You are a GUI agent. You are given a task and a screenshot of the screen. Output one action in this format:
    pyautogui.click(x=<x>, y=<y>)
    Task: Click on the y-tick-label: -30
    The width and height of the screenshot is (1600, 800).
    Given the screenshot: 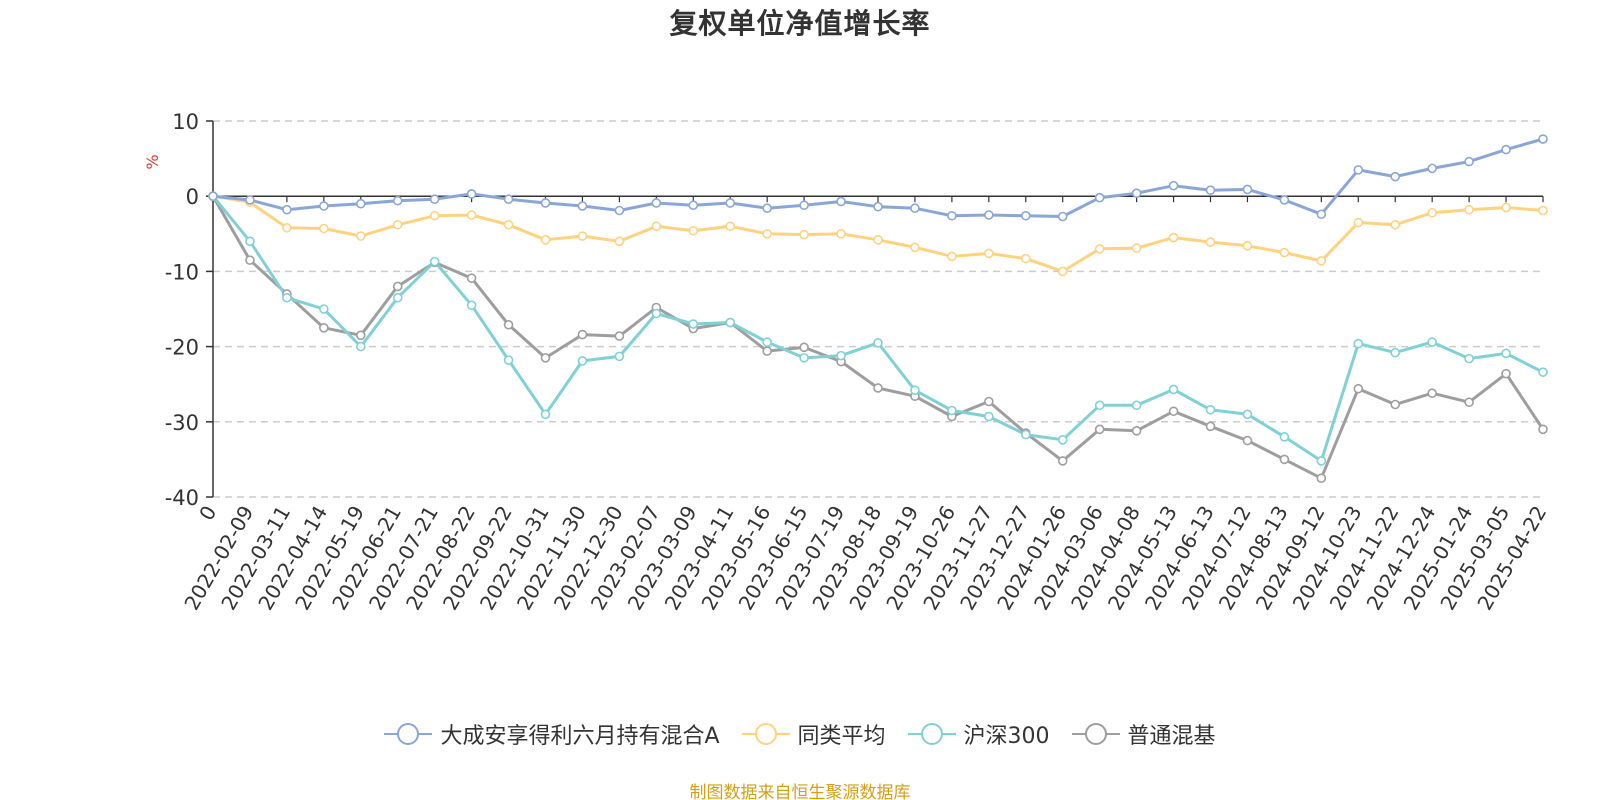 What is the action you would take?
    pyautogui.click(x=182, y=423)
    